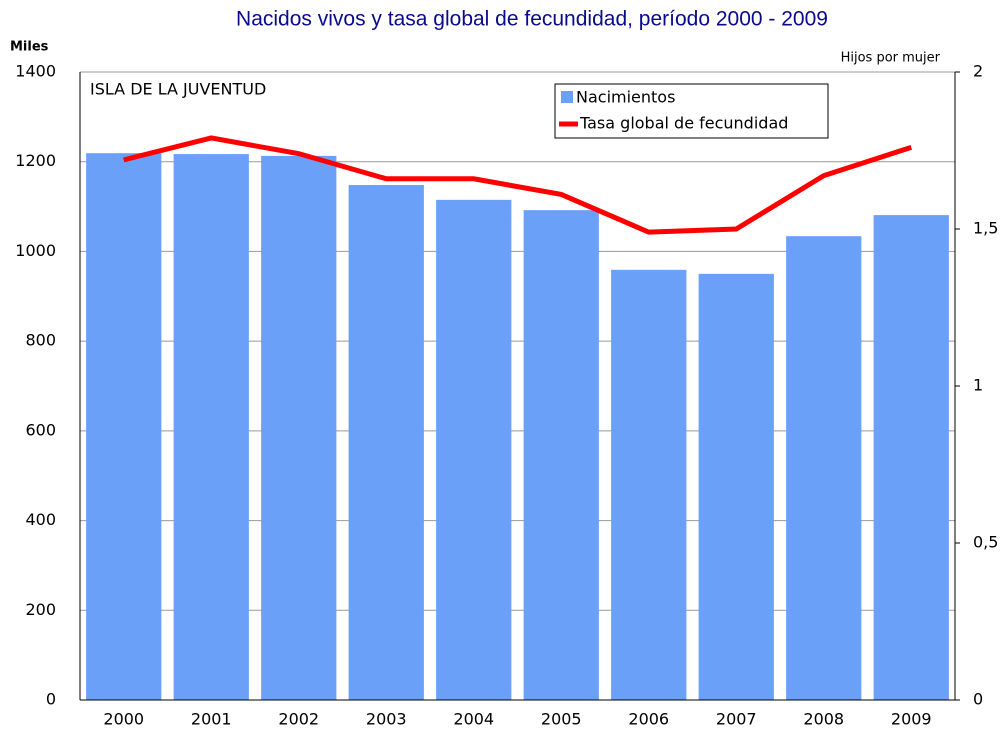  I want to click on x-tick-label: 2007, so click(736, 719).